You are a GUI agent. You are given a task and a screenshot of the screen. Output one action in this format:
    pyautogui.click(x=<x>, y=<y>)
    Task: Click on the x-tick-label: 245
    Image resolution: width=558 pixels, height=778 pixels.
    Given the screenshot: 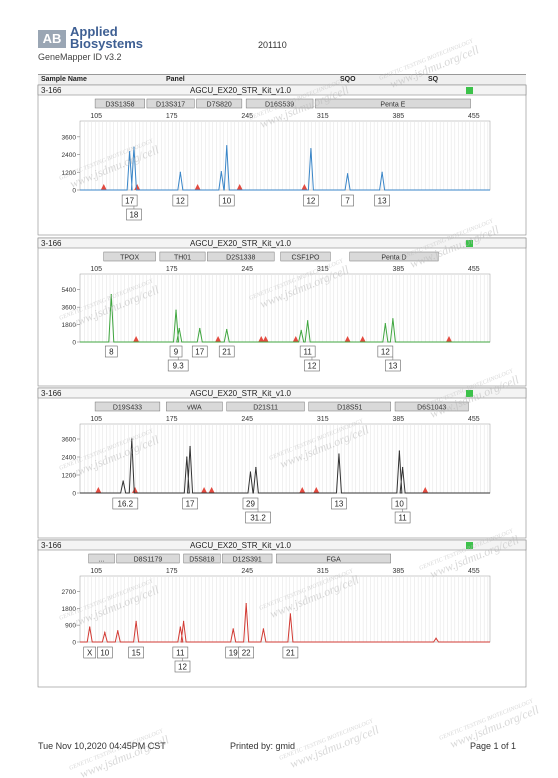 What is the action you would take?
    pyautogui.click(x=247, y=116)
    